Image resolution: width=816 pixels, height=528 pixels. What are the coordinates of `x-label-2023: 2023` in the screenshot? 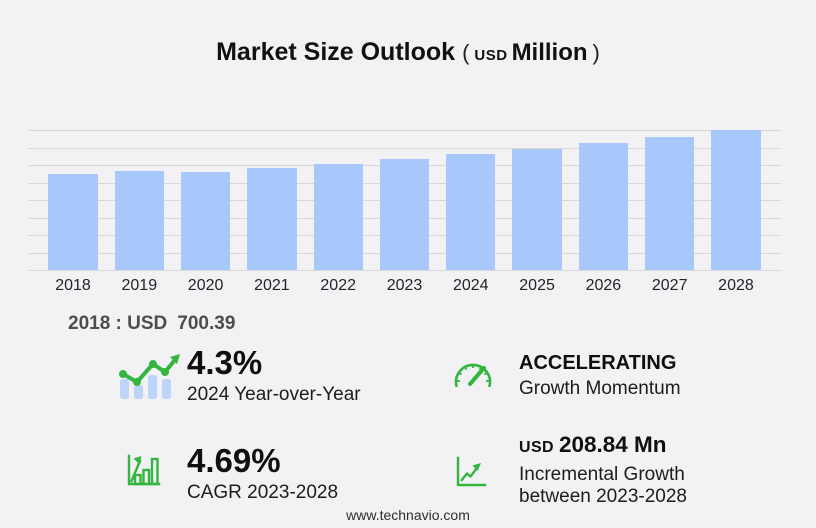 It's located at (404, 285).